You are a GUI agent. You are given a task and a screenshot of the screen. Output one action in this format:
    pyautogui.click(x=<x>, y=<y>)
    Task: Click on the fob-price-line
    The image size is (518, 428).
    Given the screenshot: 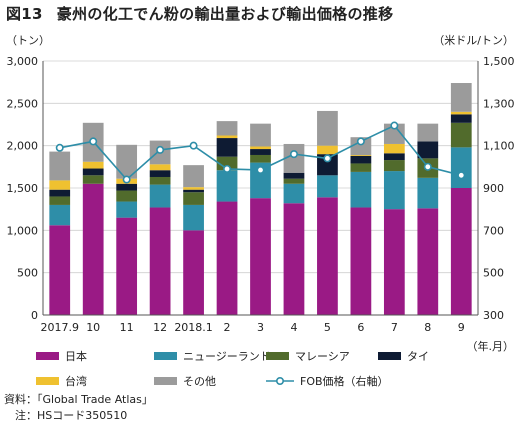 What is the action you would take?
    pyautogui.click(x=260, y=152)
    